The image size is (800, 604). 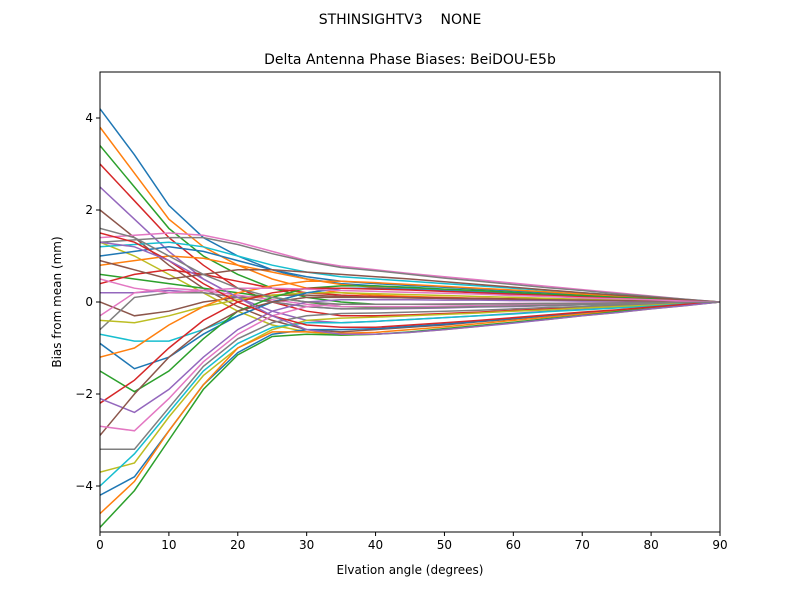 What do you see at coordinates (375, 545) in the screenshot?
I see `x-tick-label: 40` at bounding box center [375, 545].